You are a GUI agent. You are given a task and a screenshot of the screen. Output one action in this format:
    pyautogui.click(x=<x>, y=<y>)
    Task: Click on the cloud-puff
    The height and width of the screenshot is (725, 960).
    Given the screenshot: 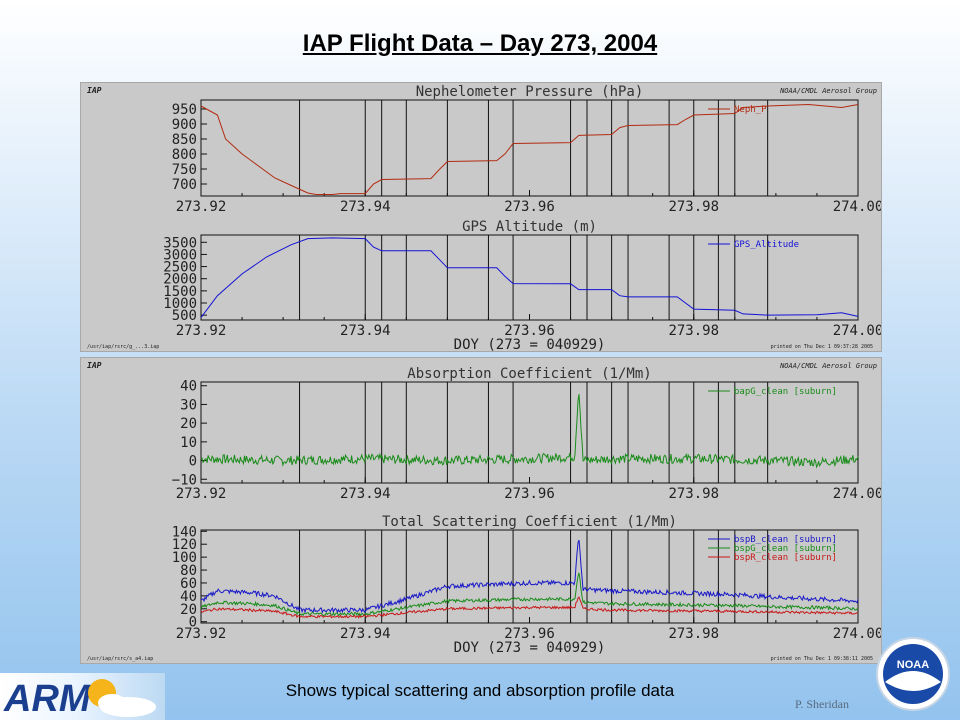 What is the action you would take?
    pyautogui.click(x=112, y=703)
    